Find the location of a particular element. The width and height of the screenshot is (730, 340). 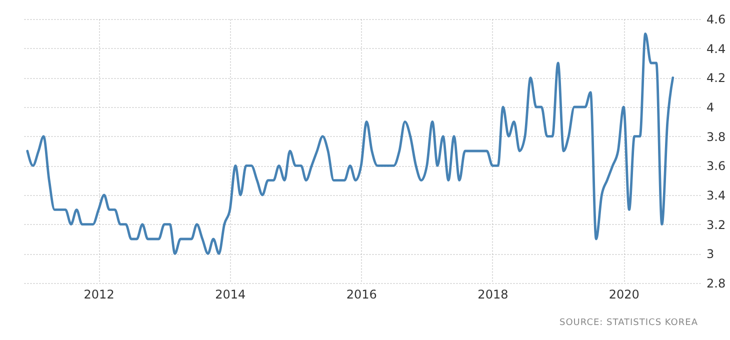

x-tick-label: 2016 is located at coordinates (361, 295).